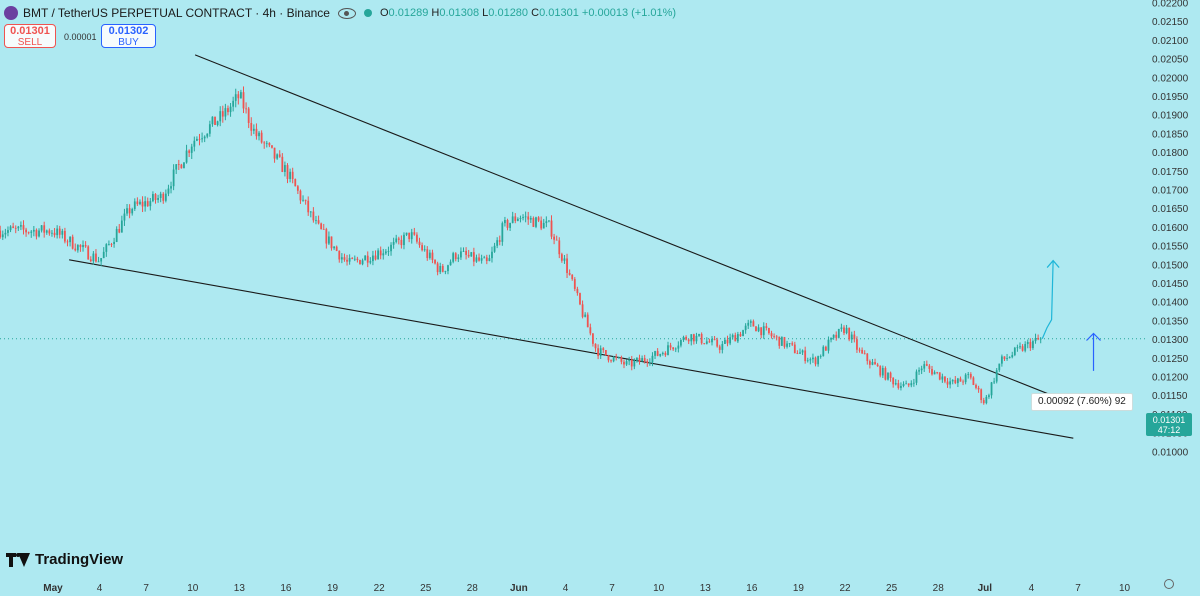  I want to click on x-tick-label: 16, so click(286, 588).